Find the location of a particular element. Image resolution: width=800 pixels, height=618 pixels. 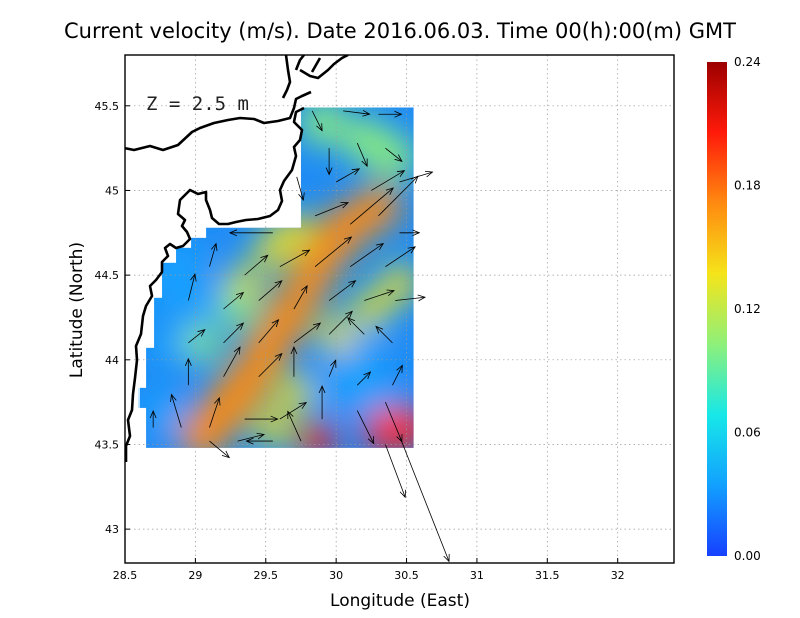

colorbar-tick-label: 0.00 is located at coordinates (747, 556).